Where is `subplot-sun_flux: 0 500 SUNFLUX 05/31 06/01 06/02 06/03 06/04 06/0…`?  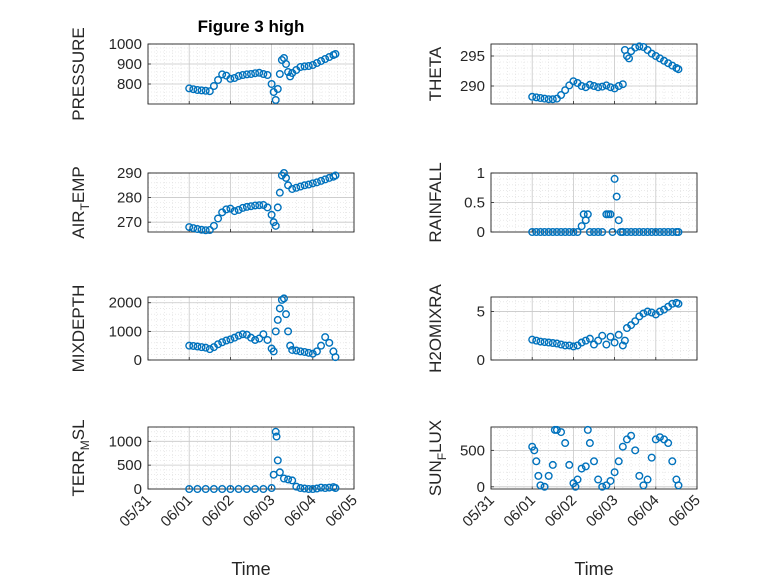 subplot-sun_flux: 0 500 SUNFLUX 05/31 06/01 06/02 06/03 06/04 06/0… is located at coordinates (565, 475).